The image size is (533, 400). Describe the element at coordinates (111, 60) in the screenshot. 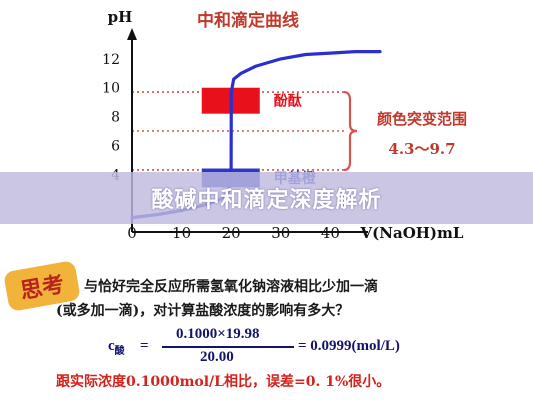

I see `y-tick-label-0: 12` at that location.